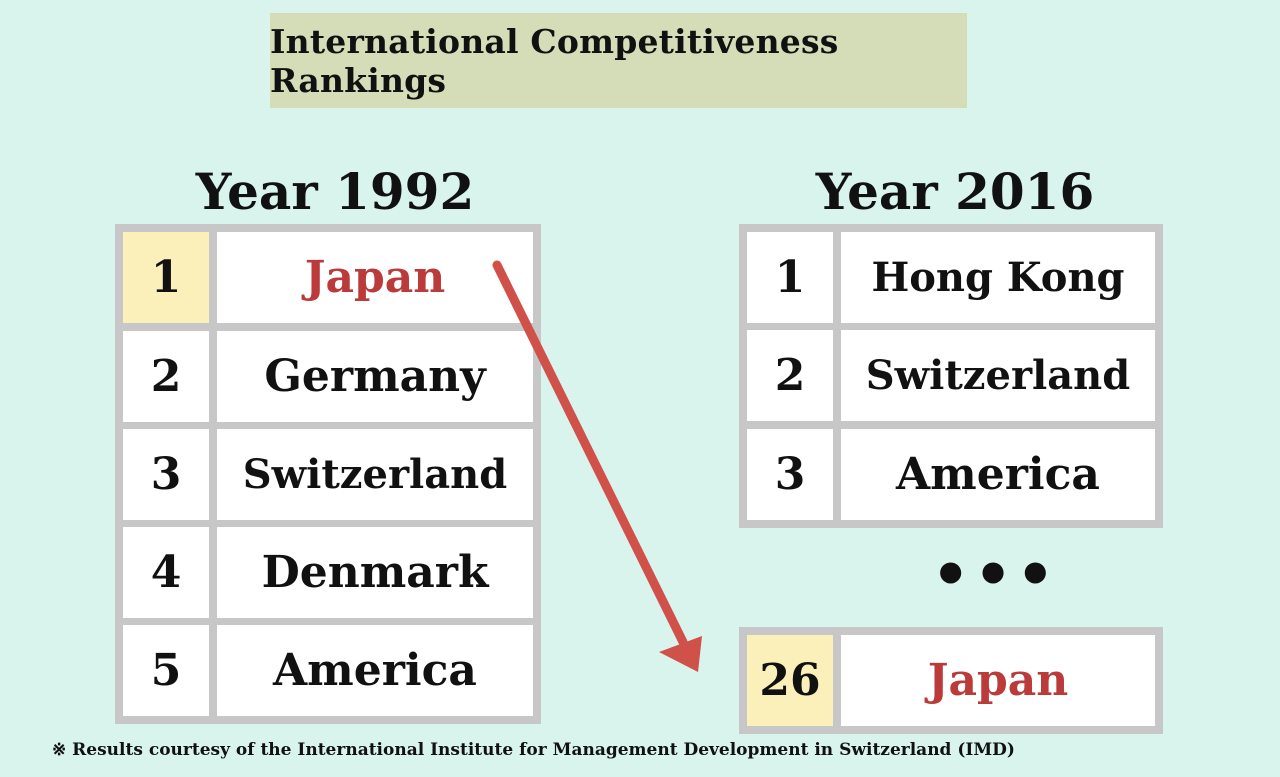 The image size is (1280, 777). I want to click on title-banner: International Competitiveness Rankings, so click(618, 60).